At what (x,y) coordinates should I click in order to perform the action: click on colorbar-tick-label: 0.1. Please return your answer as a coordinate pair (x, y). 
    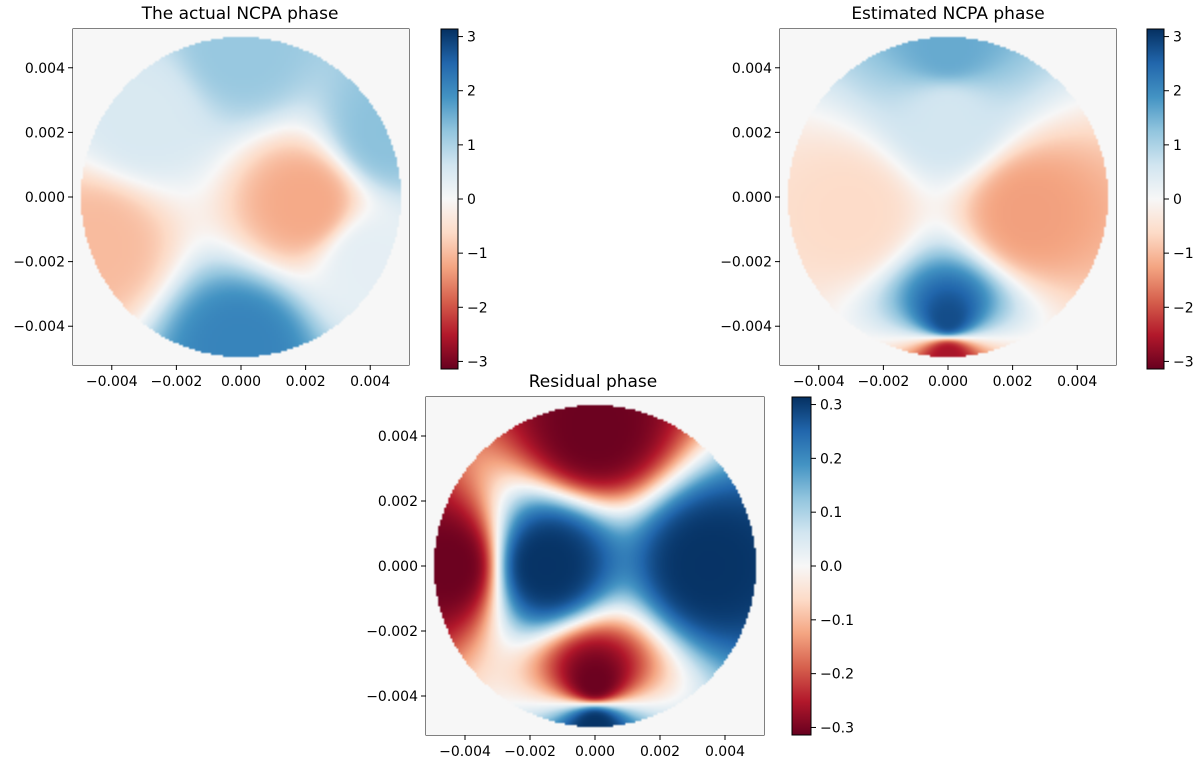
    Looking at the image, I should click on (831, 513).